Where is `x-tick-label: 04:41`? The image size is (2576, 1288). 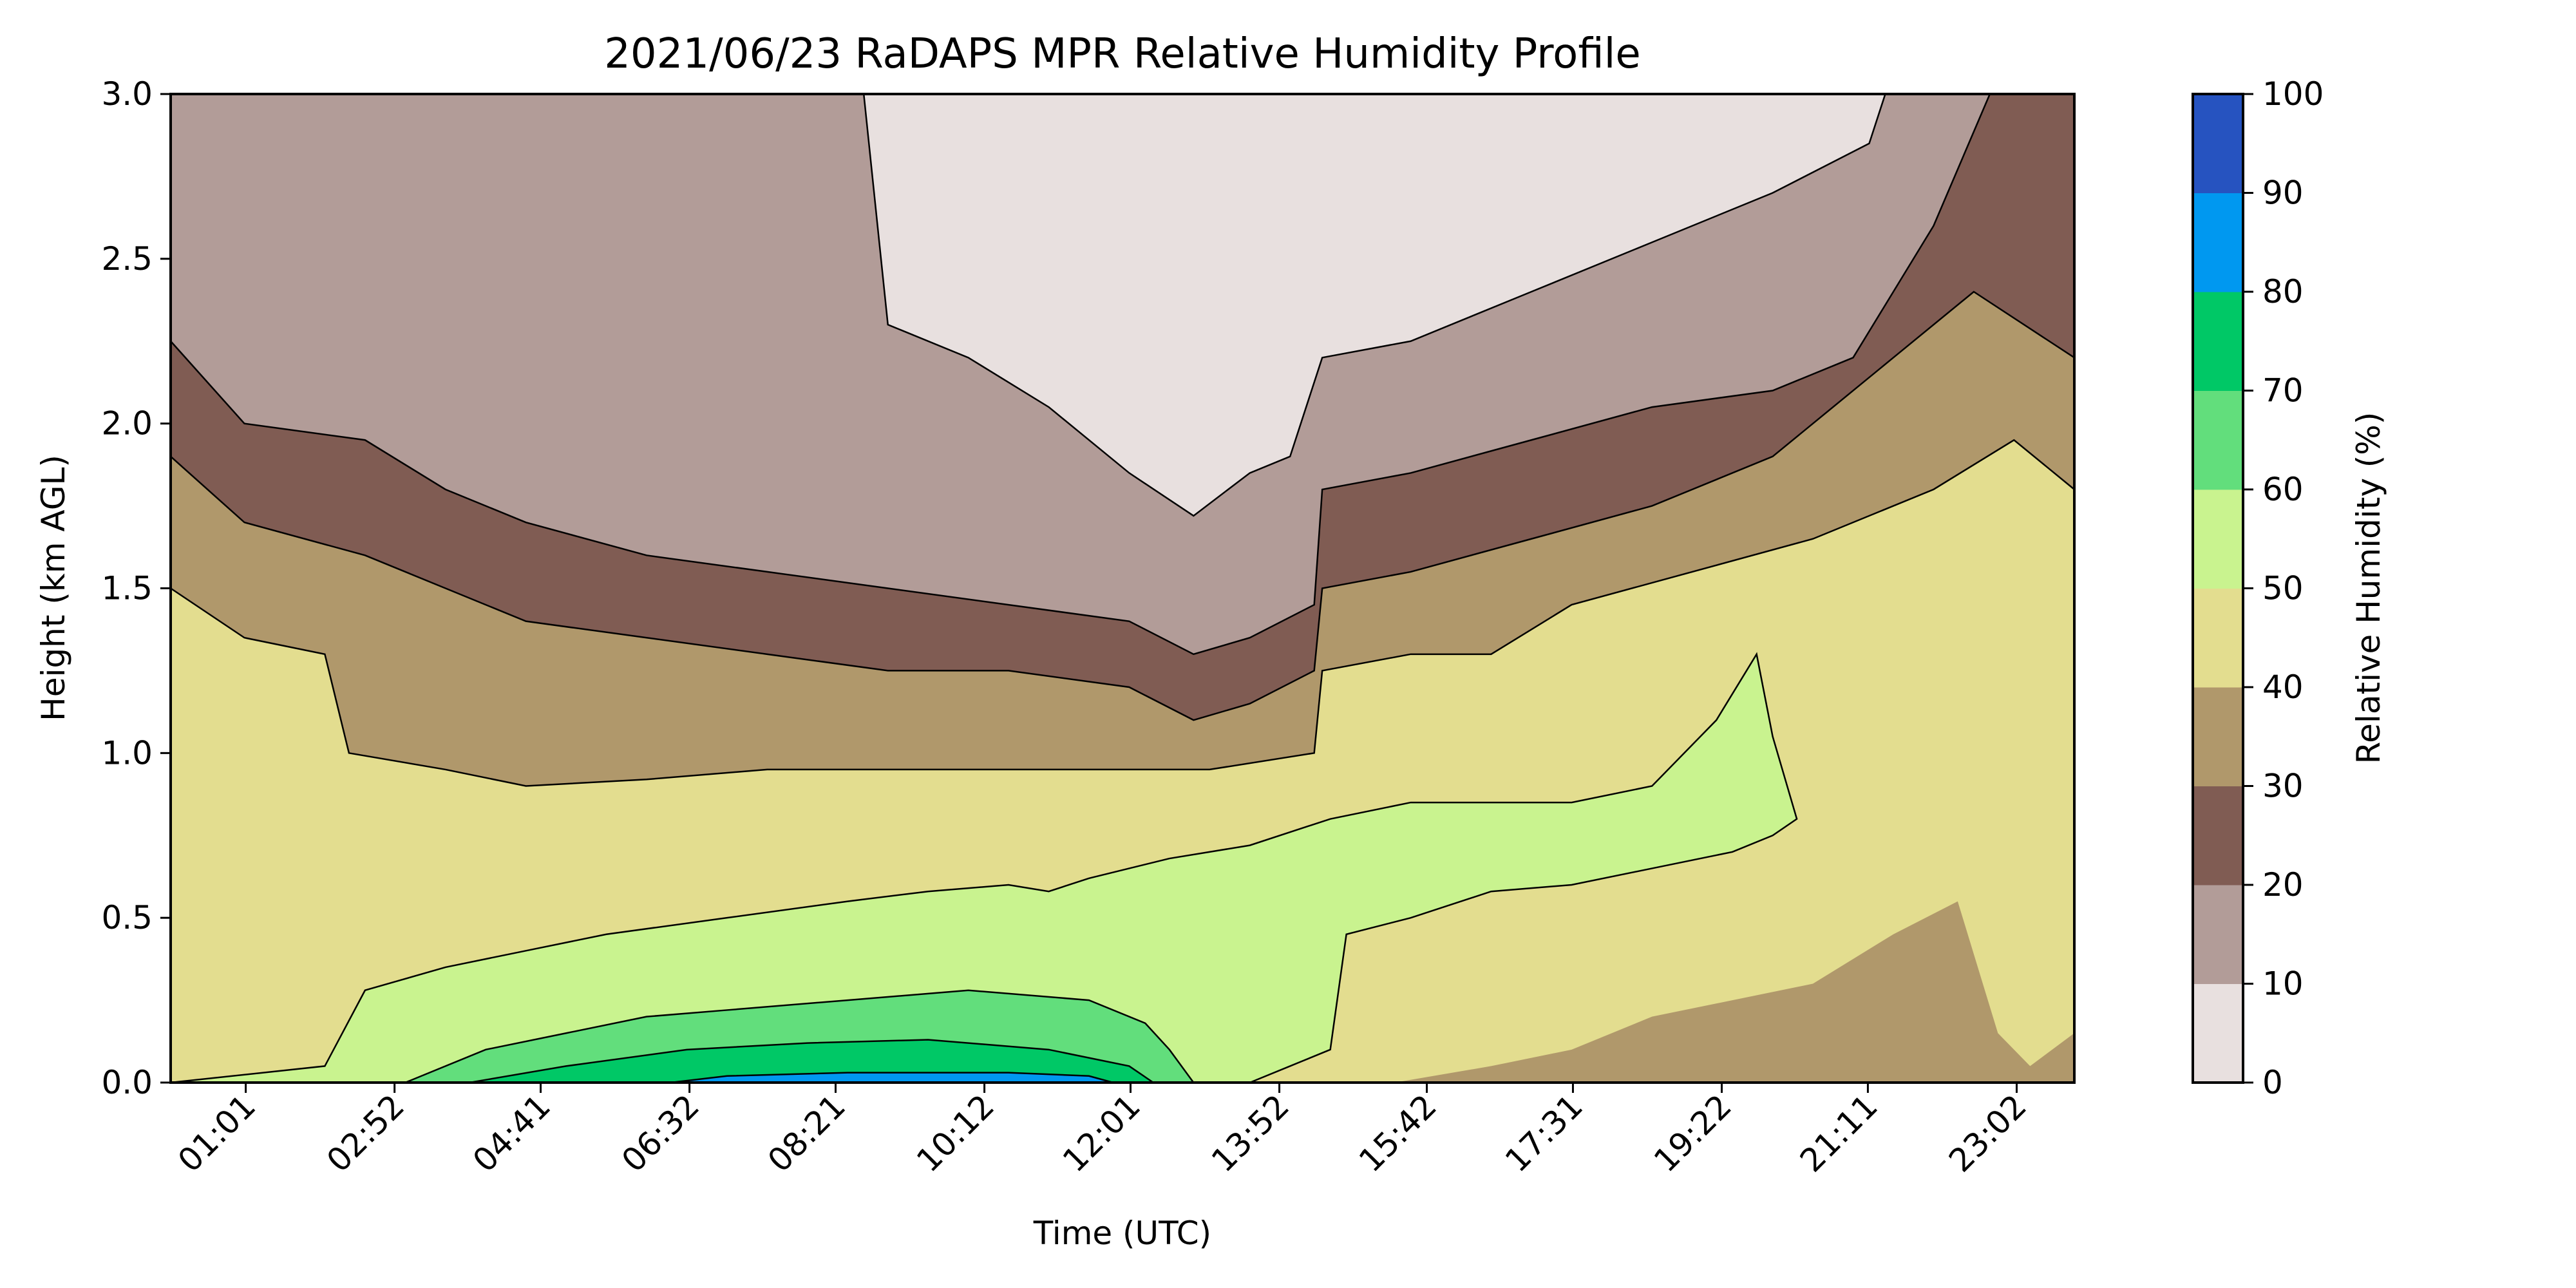
x-tick-label: 04:41 is located at coordinates (512, 1133).